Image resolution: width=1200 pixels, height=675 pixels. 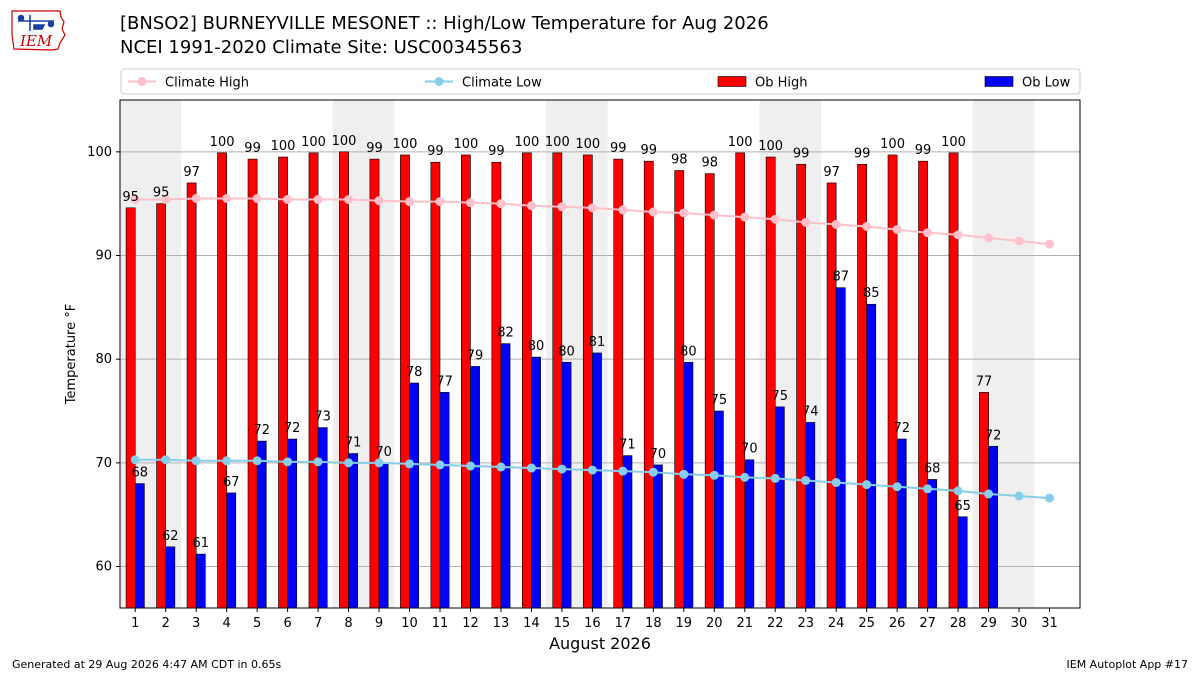 What do you see at coordinates (831, 172) in the screenshot?
I see `ob-high-label: 97` at bounding box center [831, 172].